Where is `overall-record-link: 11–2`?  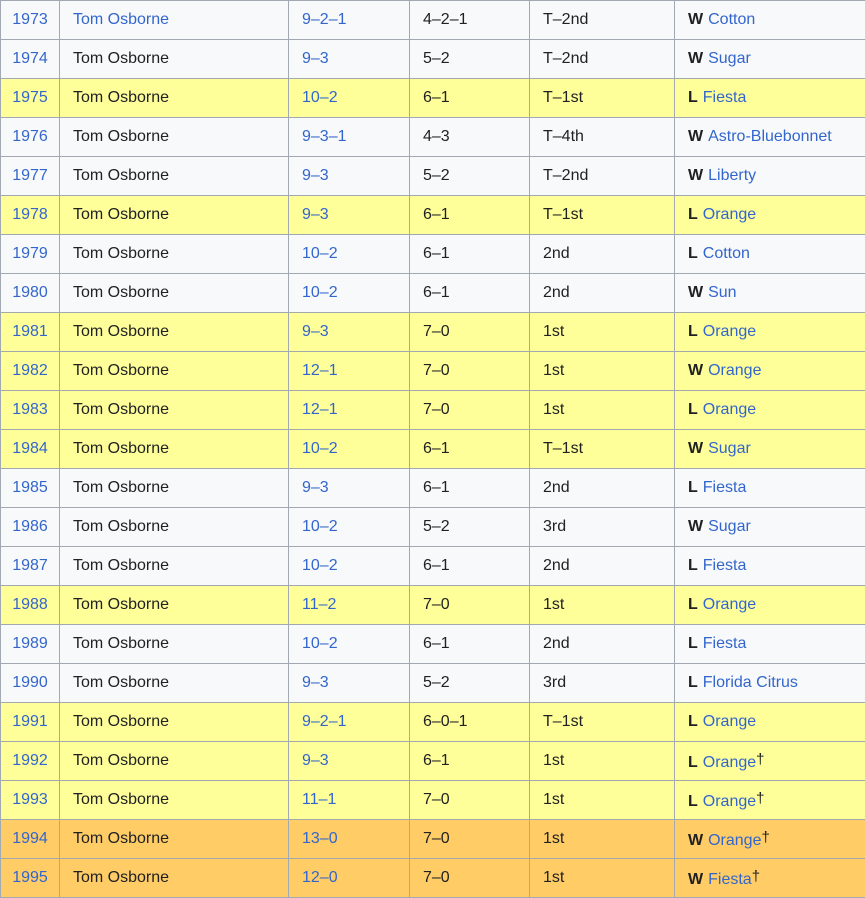 overall-record-link: 11–2 is located at coordinates (319, 604).